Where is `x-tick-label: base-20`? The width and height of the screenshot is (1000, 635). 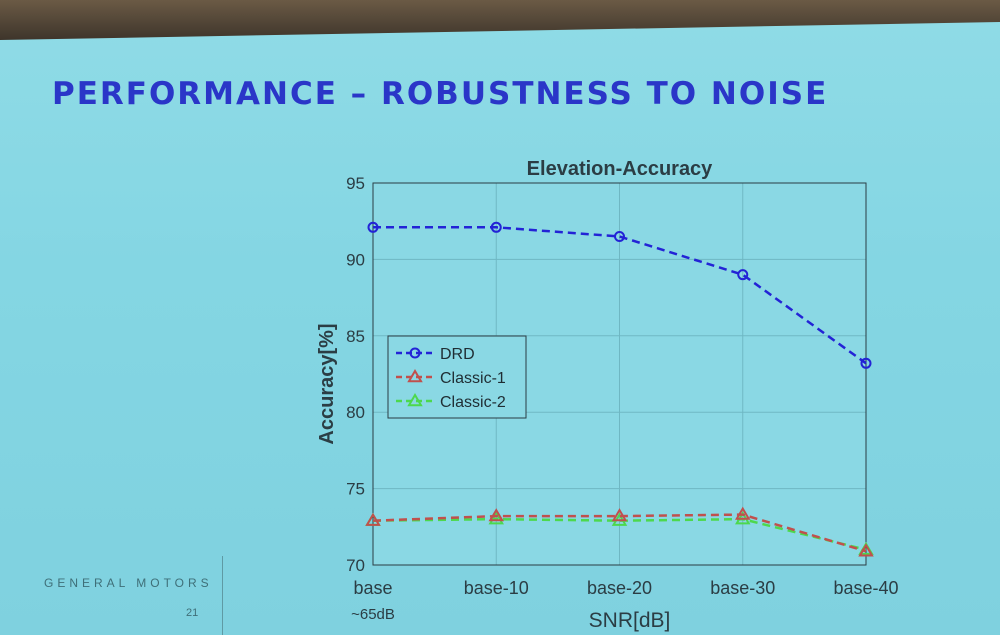 x-tick-label: base-20 is located at coordinates (619, 588).